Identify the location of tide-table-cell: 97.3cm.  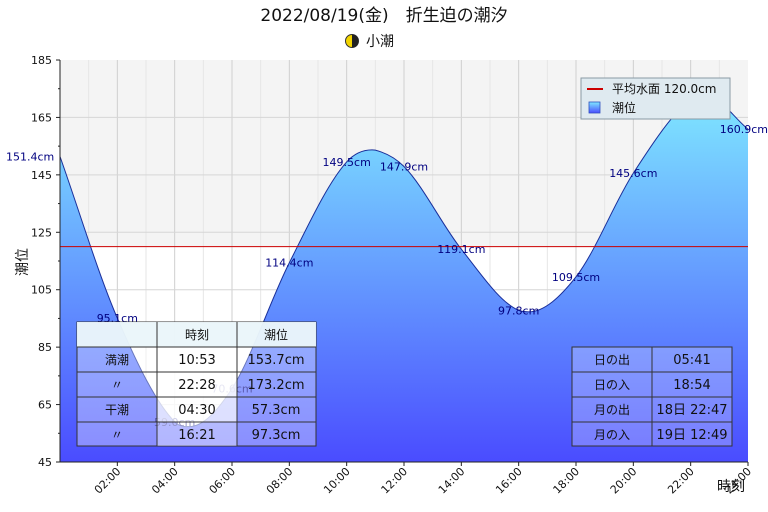
(276, 435).